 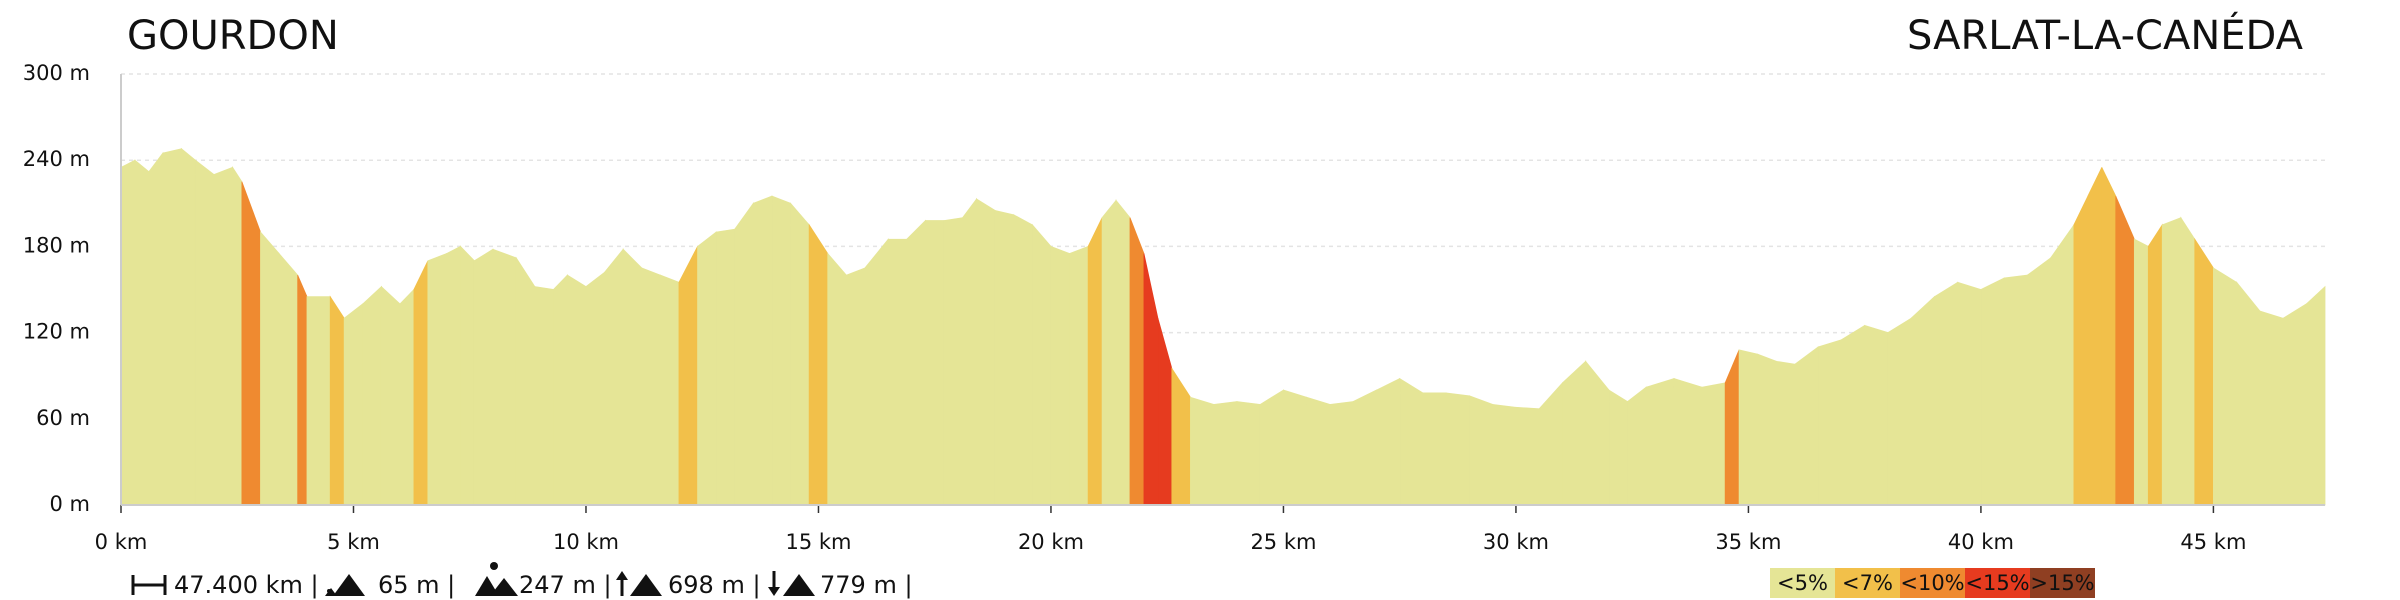 I want to click on legend-label: >15%, so click(x=2062, y=583).